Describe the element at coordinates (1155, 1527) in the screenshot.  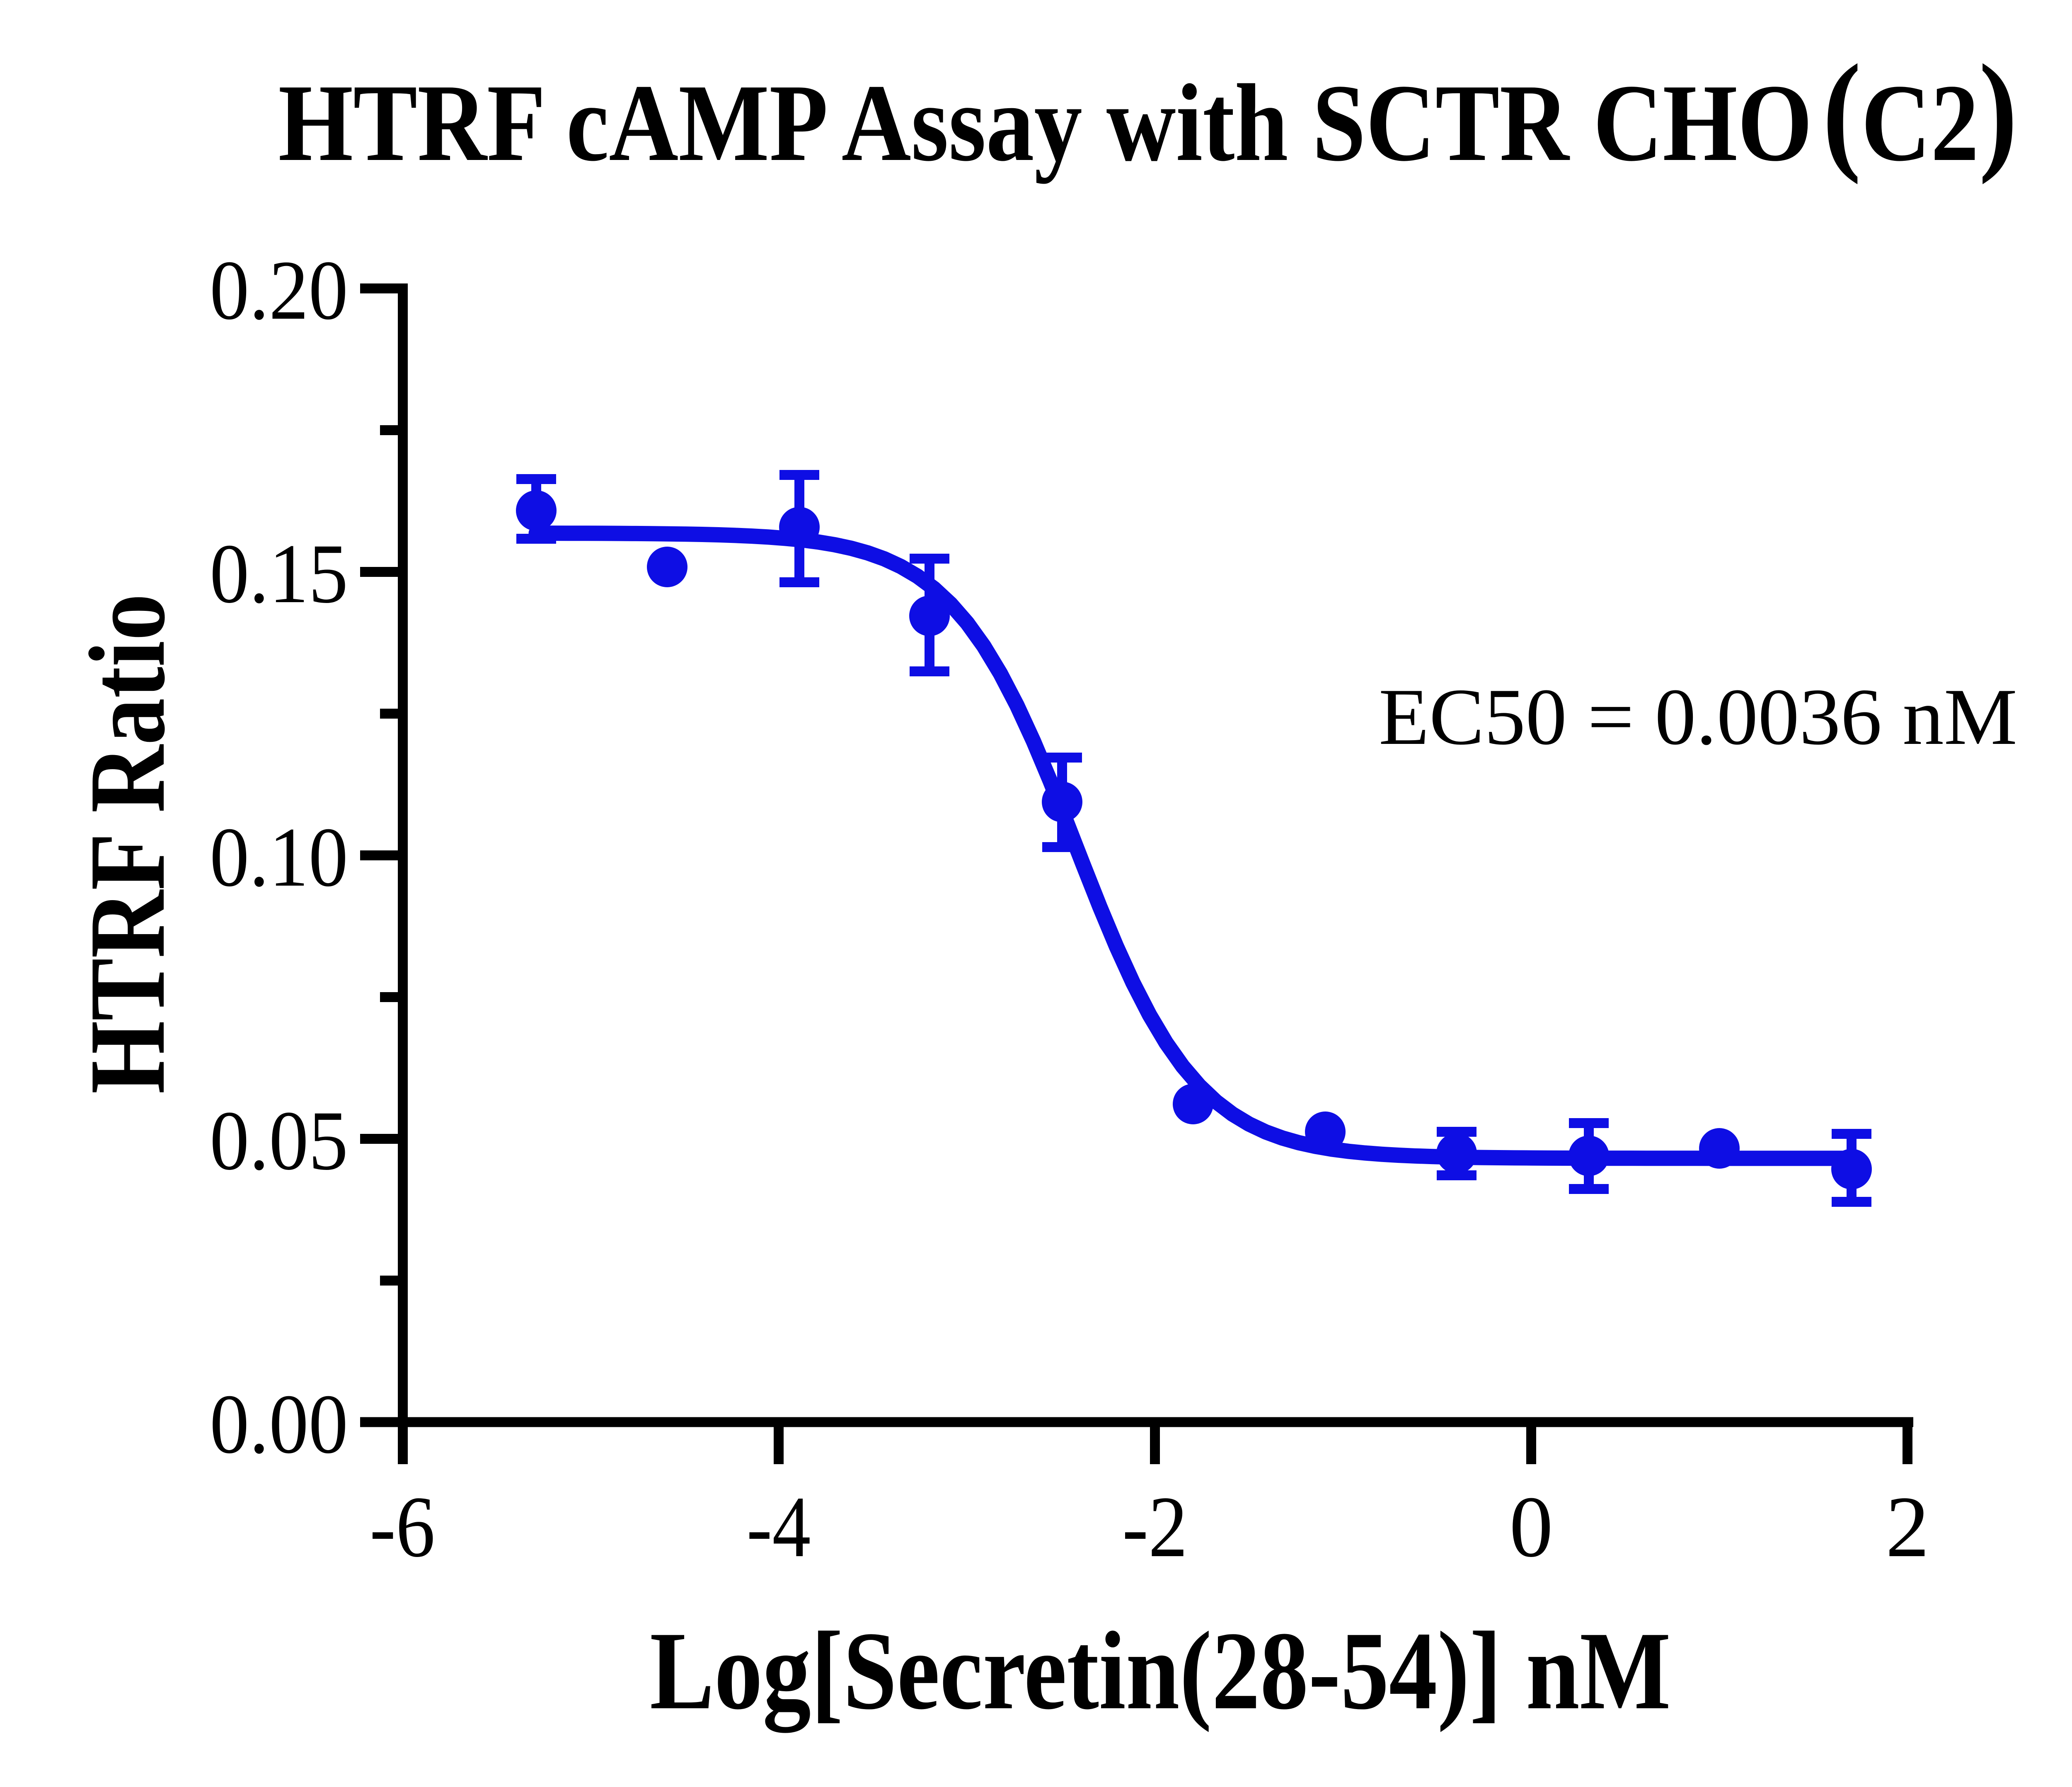
I see `svg-text: -2` at that location.